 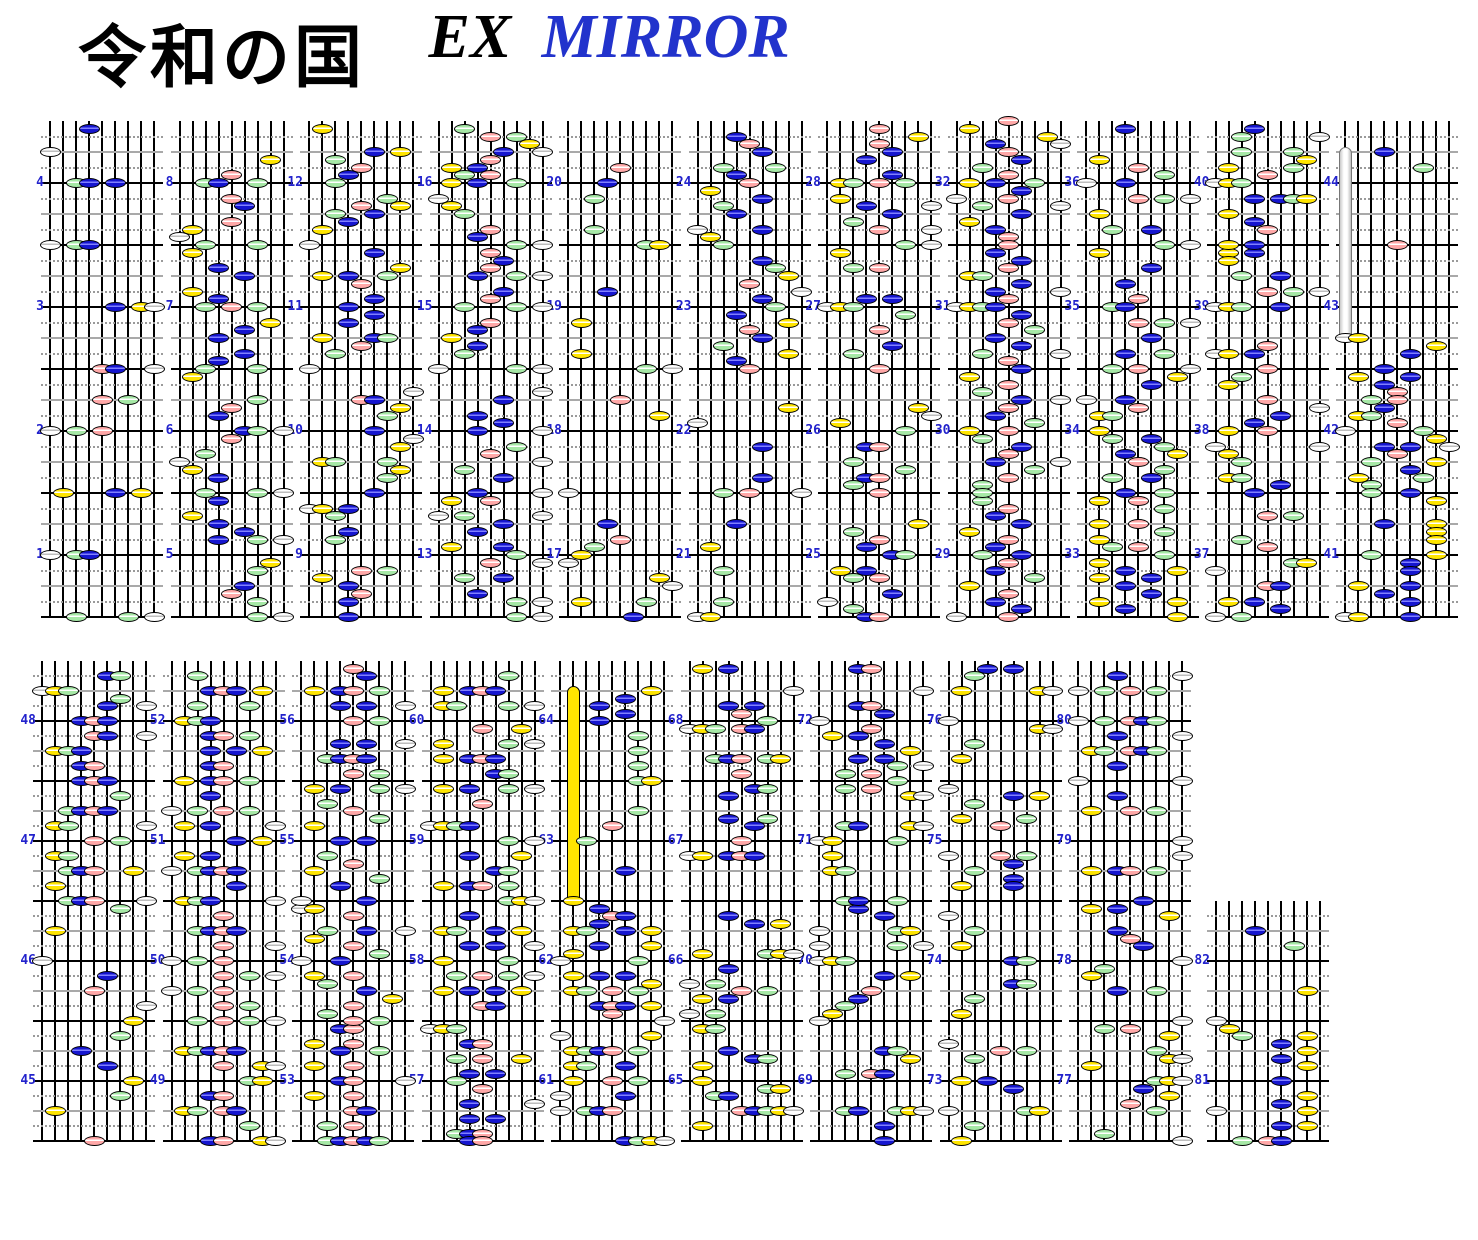 What do you see at coordinates (295, 182) in the screenshot?
I see `measure-number: 12` at bounding box center [295, 182].